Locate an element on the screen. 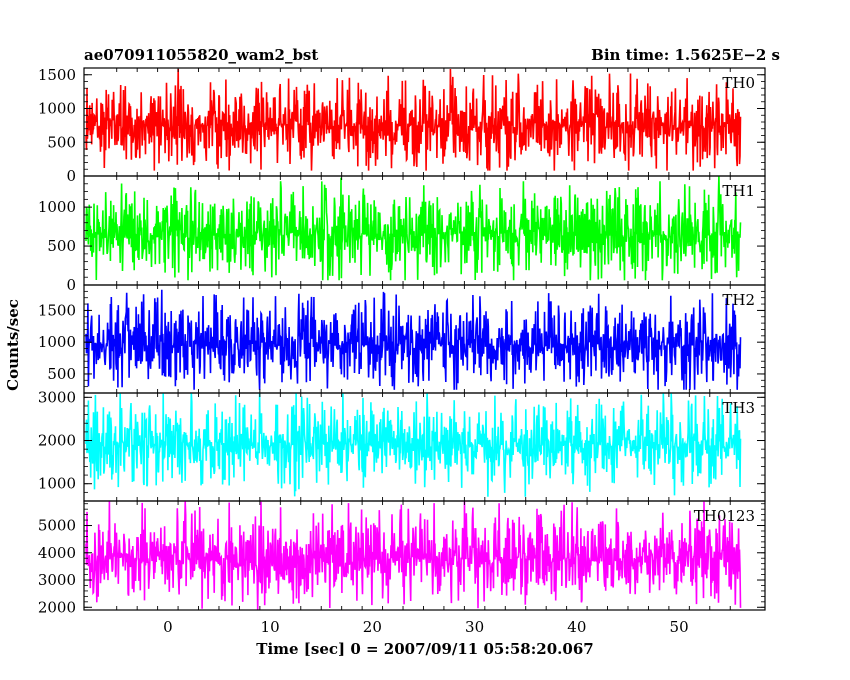 The width and height of the screenshot is (850, 680). x-tick-label: 20 is located at coordinates (372, 627).